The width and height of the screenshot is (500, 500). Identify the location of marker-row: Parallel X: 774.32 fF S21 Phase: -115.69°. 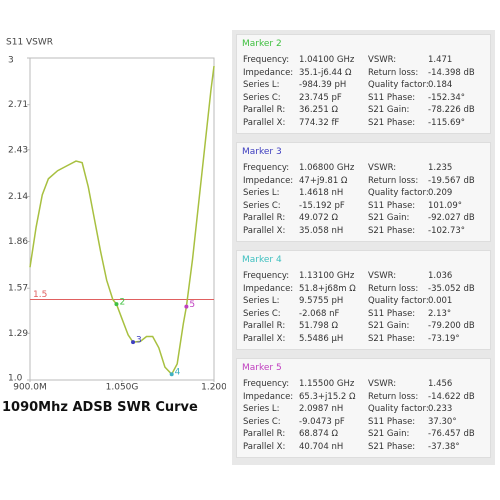
(365, 124).